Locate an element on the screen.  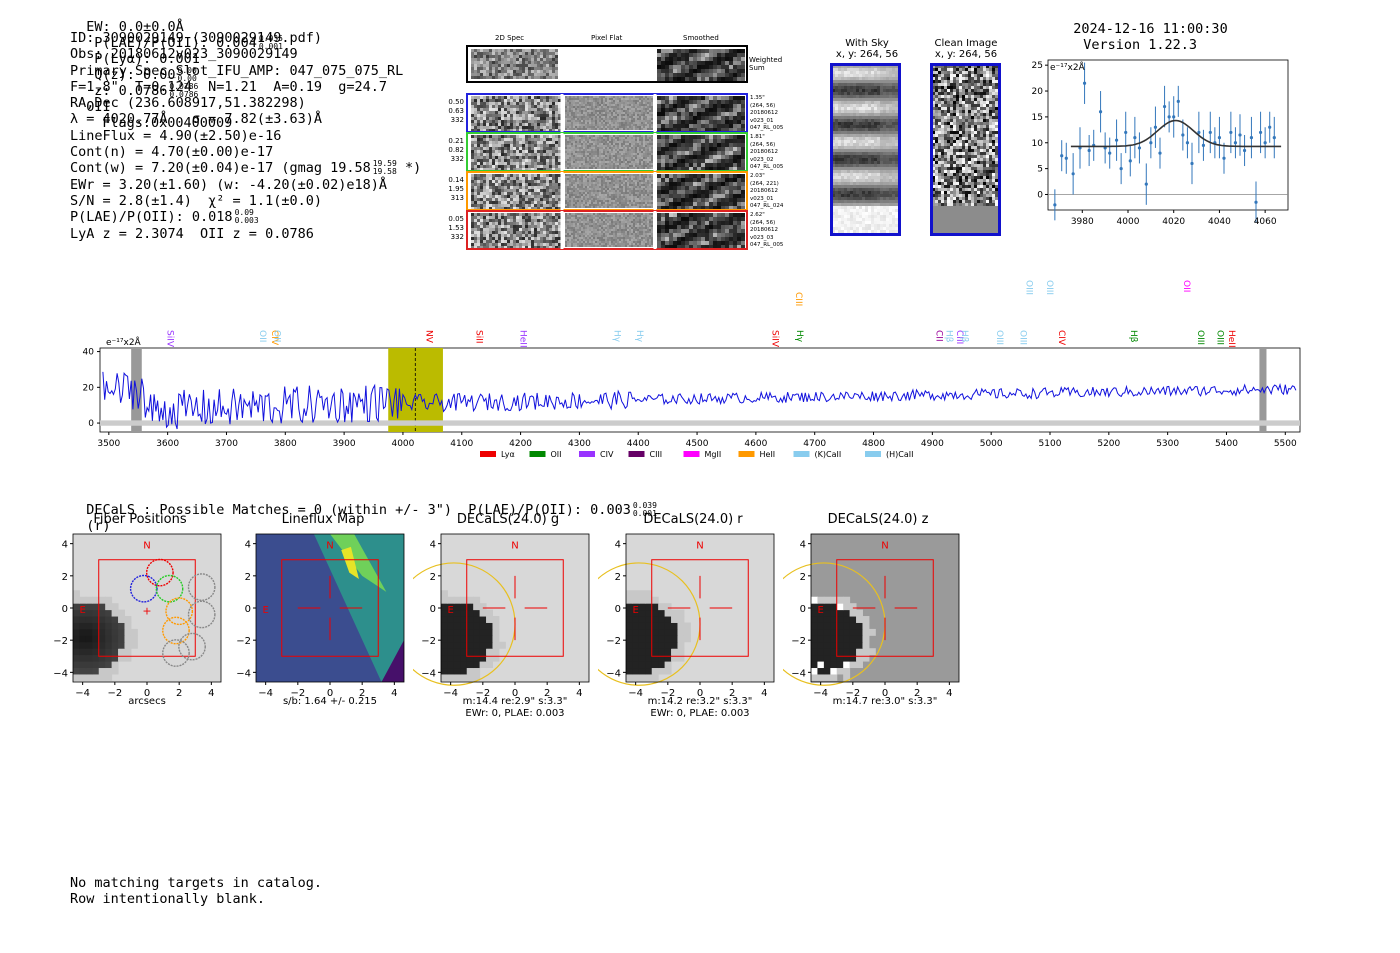
decals-caption: m:14.4 re:2.9" s:3.3" EWr: 0, PLAE: 0.003 is located at coordinates (515, 708).